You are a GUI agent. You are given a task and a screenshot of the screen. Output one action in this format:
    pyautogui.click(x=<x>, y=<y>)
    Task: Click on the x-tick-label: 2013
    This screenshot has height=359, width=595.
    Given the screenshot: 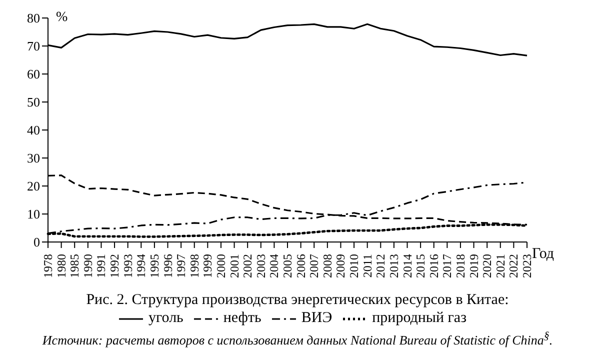 What is the action you would take?
    pyautogui.click(x=393, y=266)
    